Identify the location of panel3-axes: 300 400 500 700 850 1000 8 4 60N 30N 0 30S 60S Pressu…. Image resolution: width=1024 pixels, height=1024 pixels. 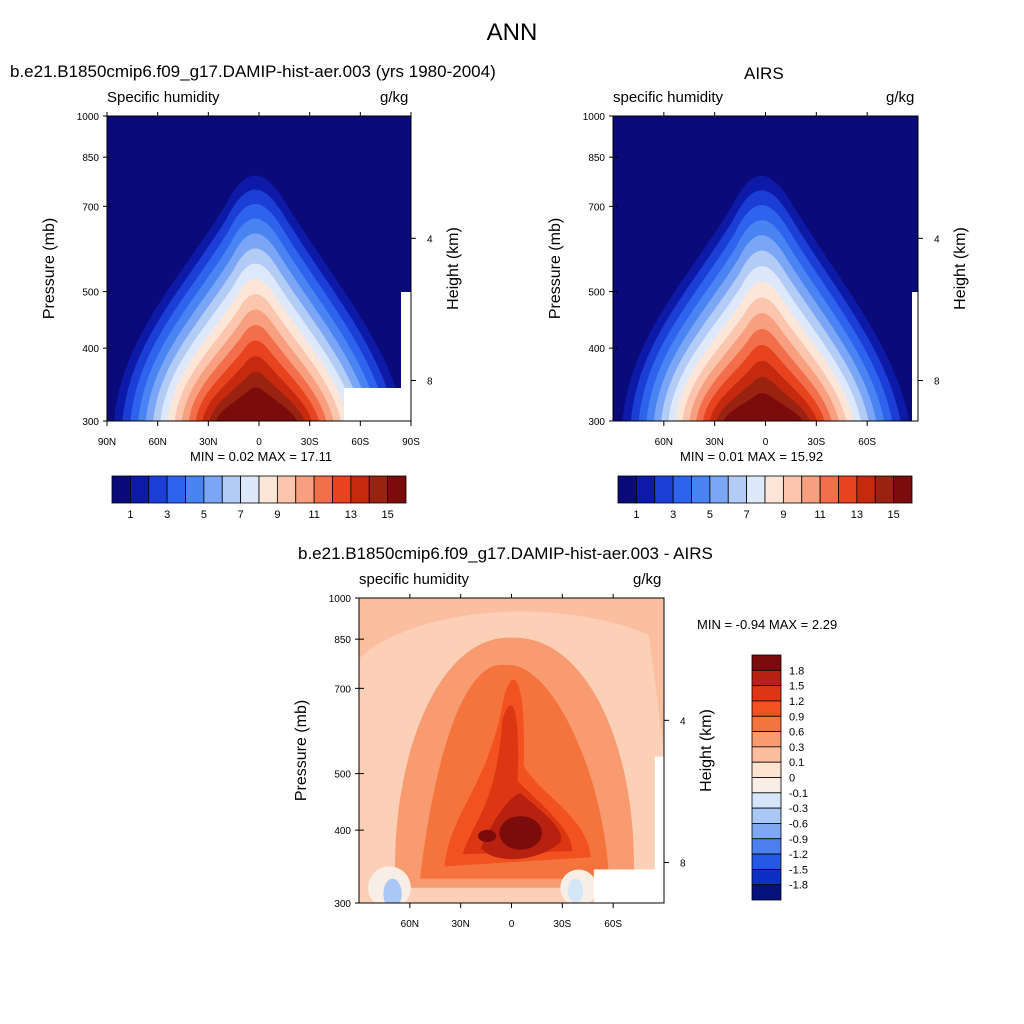
(504, 762).